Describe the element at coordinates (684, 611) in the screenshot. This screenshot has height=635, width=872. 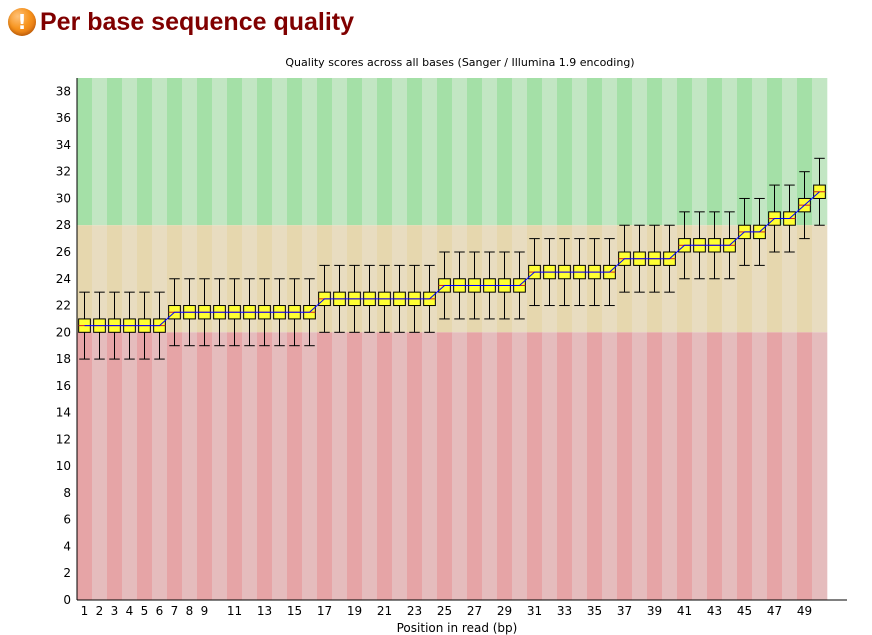
I see `x-tick-label: 41` at that location.